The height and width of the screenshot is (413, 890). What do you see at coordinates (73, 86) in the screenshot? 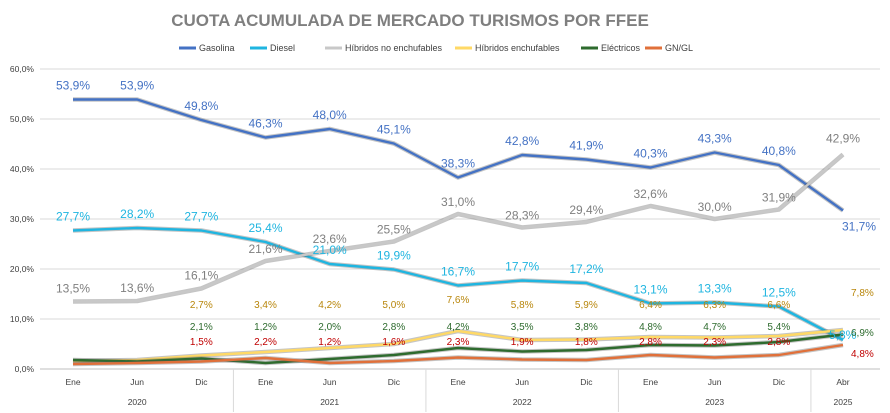
I see `data-label: 53,9%` at bounding box center [73, 86].